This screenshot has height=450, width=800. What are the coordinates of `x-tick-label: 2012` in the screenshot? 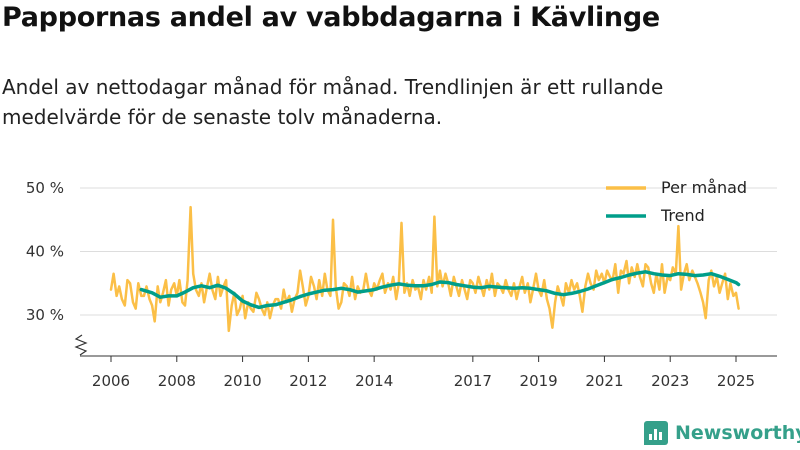 It's located at (308, 381).